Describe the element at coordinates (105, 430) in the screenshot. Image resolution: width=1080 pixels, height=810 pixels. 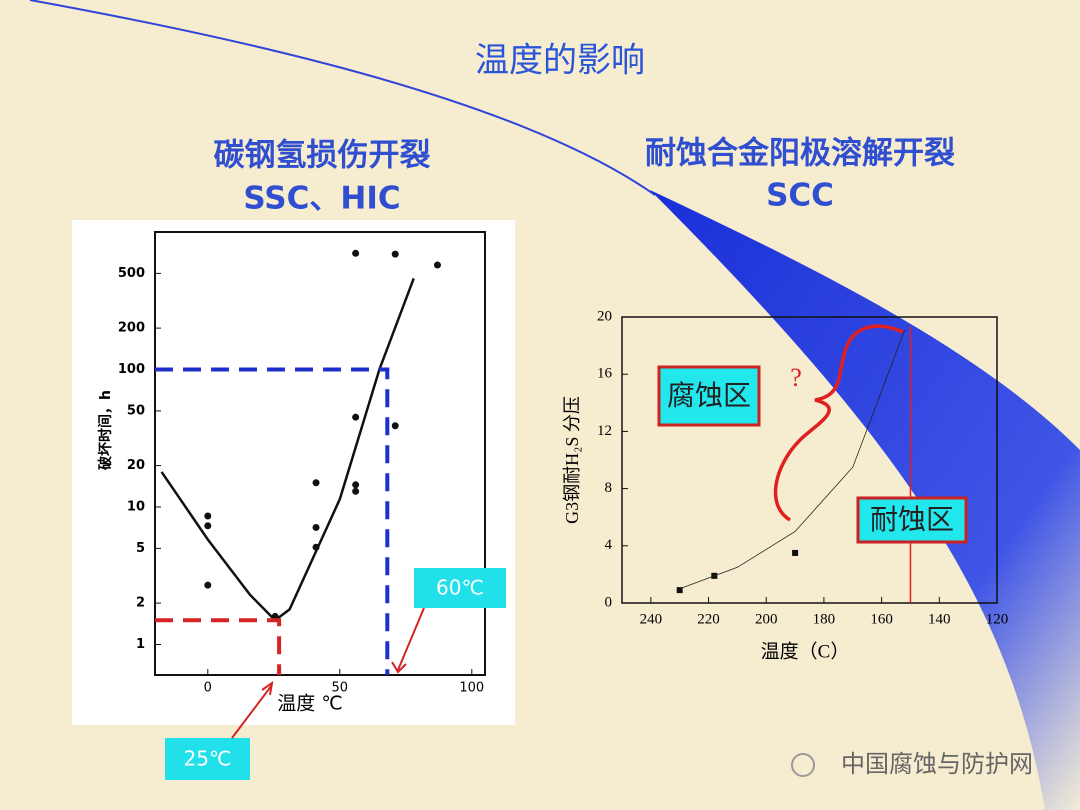
I see `y-axis-label: 破坏时间，h` at that location.